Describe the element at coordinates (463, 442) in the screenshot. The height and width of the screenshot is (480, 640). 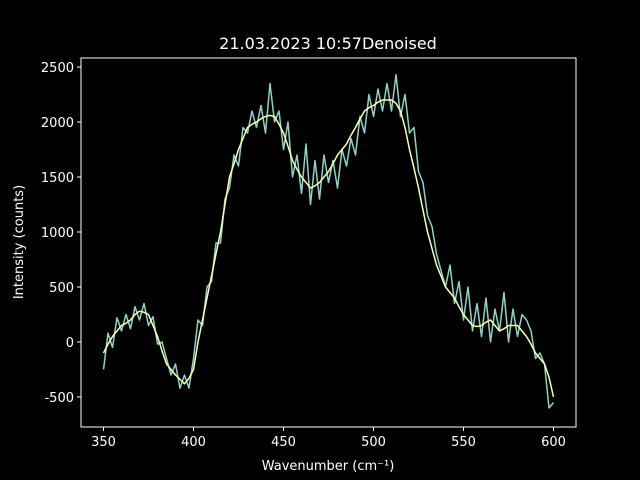
I see `x-tick-label: 550` at that location.